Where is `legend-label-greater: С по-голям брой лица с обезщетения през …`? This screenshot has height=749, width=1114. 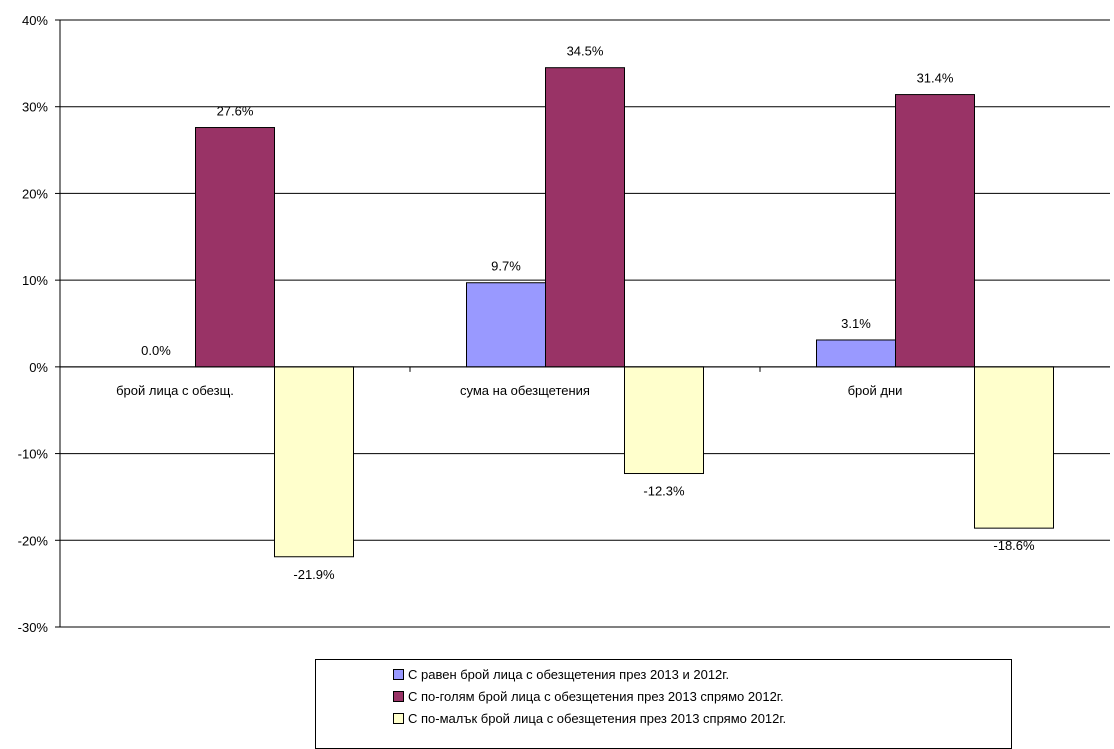
legend-label-greater: С по-голям брой лица с обезщетения през … is located at coordinates (596, 696).